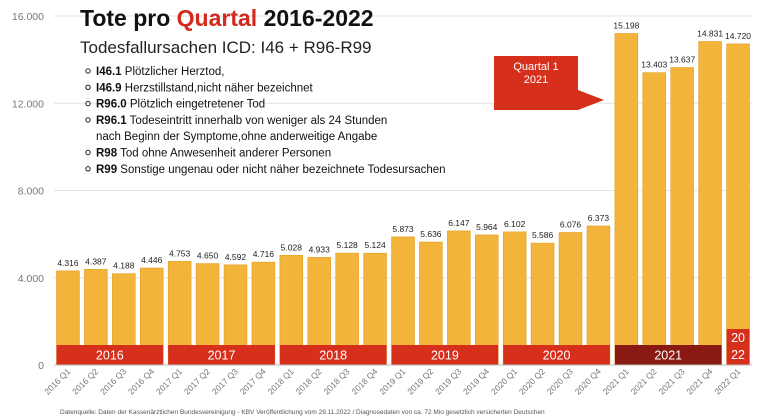  Describe the element at coordinates (654, 65) in the screenshot. I see `data-label: 13.403` at that location.